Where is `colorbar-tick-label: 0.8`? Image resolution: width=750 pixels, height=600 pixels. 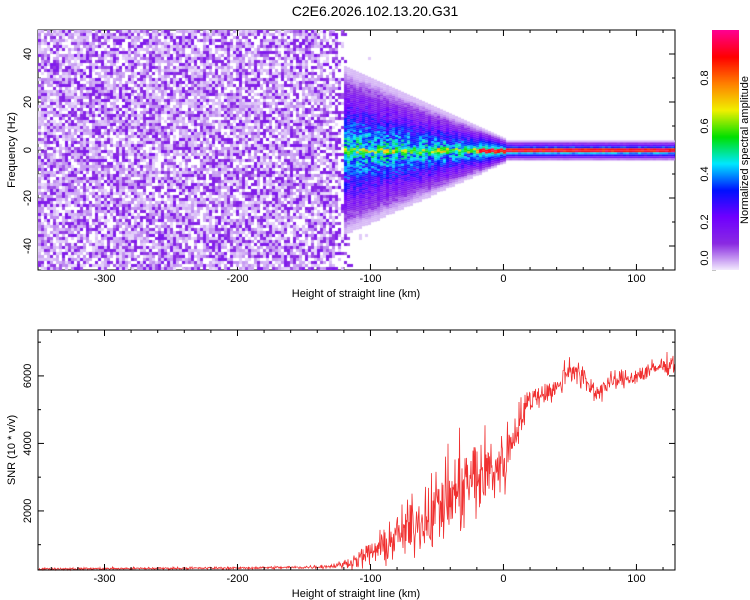
colorbar-tick-label: 0.8 is located at coordinates (705, 77).